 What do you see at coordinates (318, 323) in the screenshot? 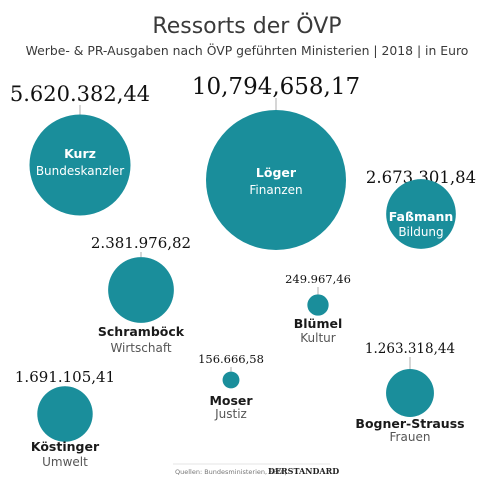
I see `minister-name: Blümel` at bounding box center [318, 323].